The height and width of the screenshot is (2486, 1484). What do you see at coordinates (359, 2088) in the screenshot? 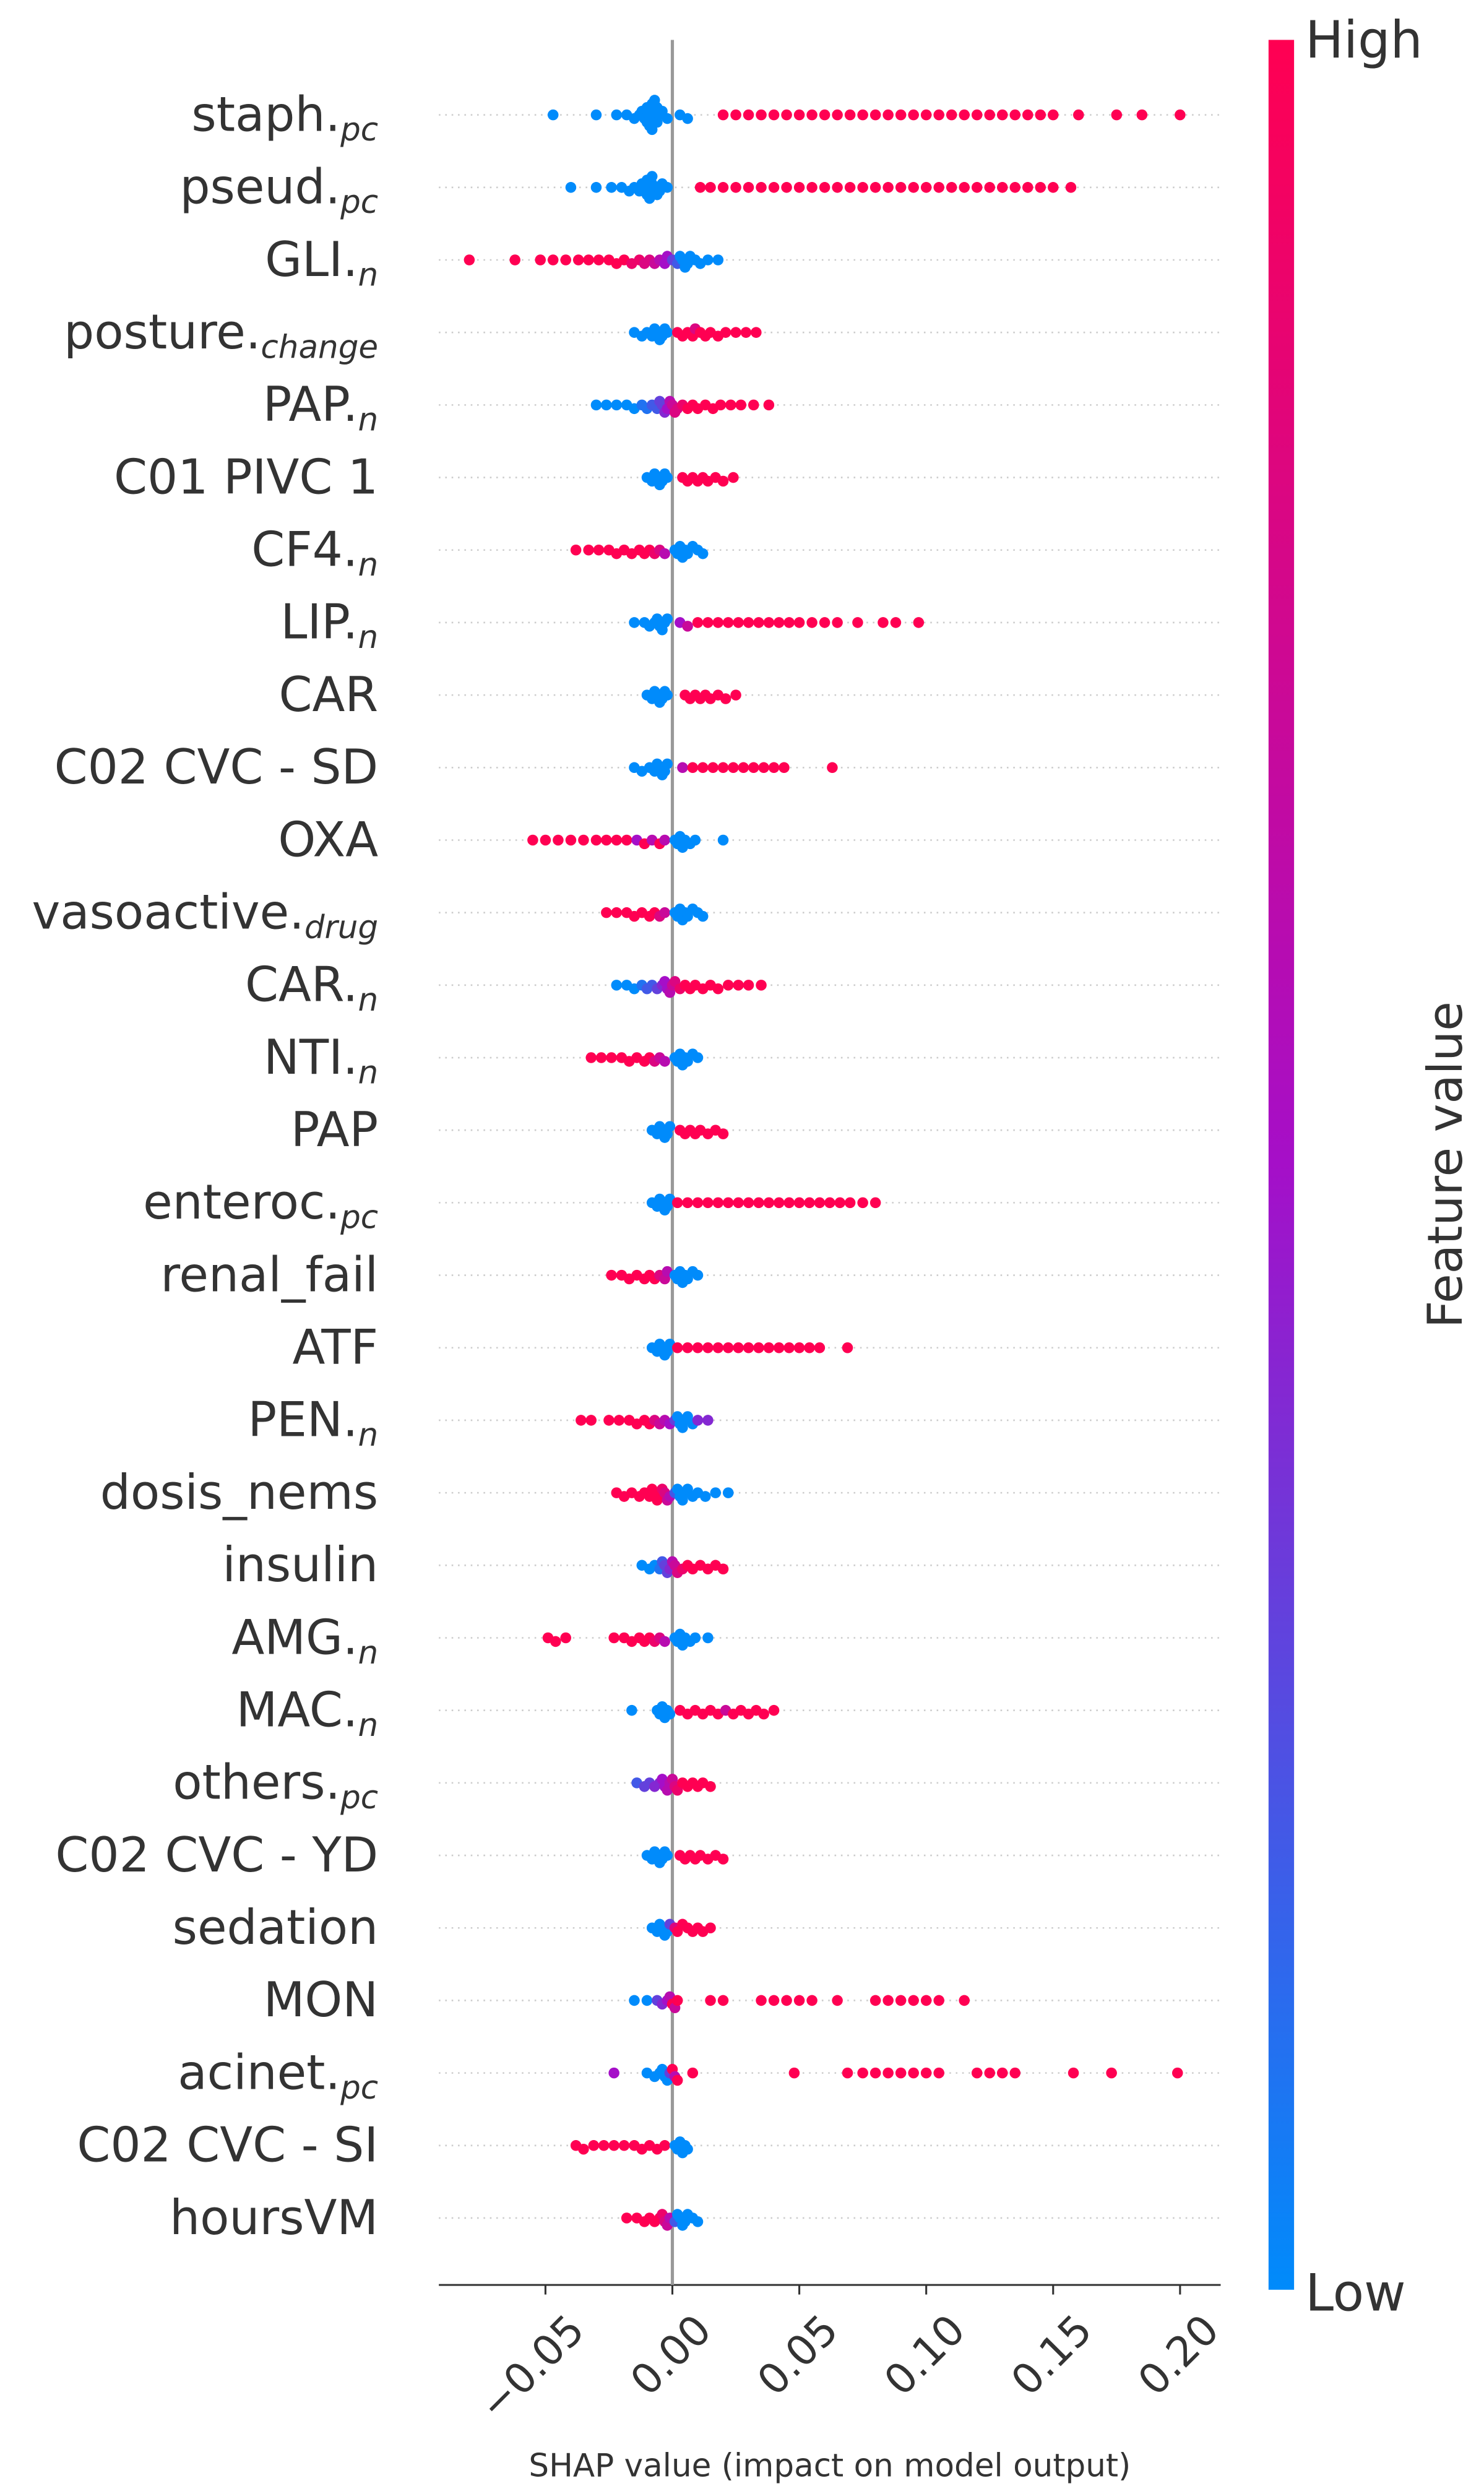
I see `feature-subscript: pc` at bounding box center [359, 2088].